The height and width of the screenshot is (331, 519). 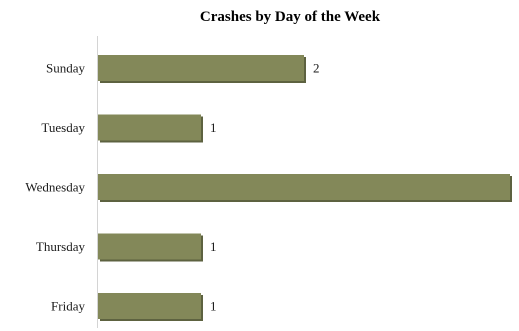 I want to click on bar-thursday, so click(x=149, y=247).